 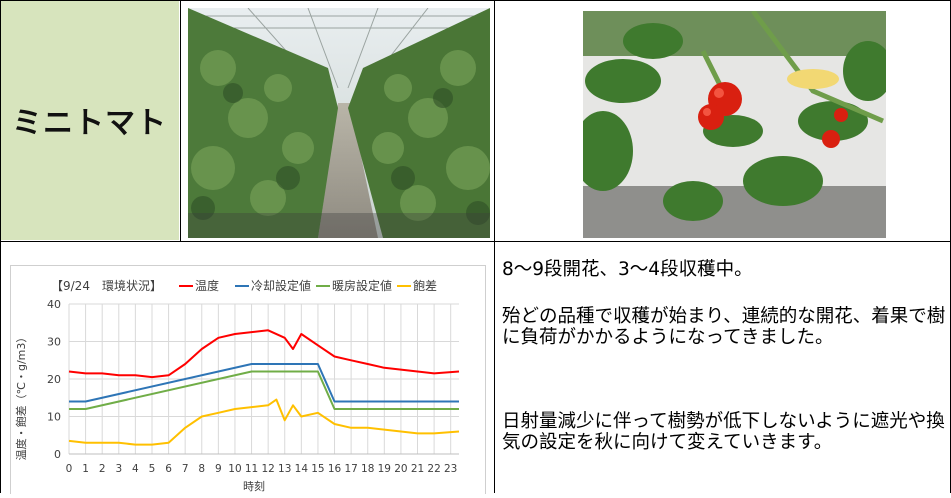 What do you see at coordinates (0, 246) in the screenshot?
I see `table-border-left` at bounding box center [0, 246].